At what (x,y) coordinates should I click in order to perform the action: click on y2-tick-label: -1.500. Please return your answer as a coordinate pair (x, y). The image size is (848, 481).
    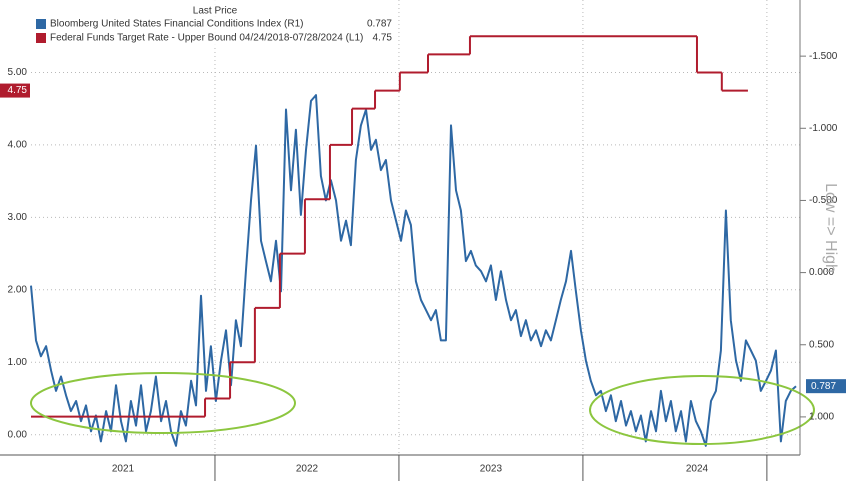
    Looking at the image, I should click on (823, 56).